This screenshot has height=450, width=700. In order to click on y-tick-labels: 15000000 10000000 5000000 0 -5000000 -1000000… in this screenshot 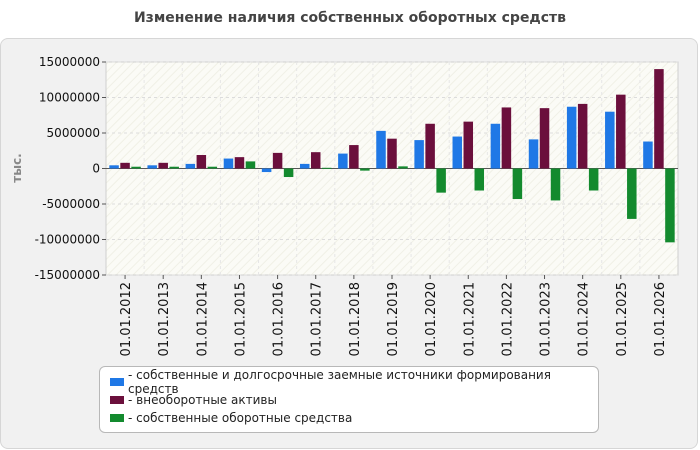, I will do `click(67, 168)`.